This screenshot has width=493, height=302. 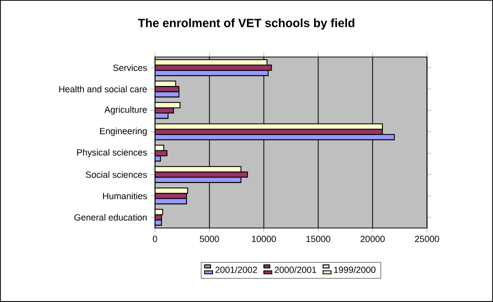 What do you see at coordinates (110, 217) in the screenshot?
I see `y-tick-label: General education` at bounding box center [110, 217].